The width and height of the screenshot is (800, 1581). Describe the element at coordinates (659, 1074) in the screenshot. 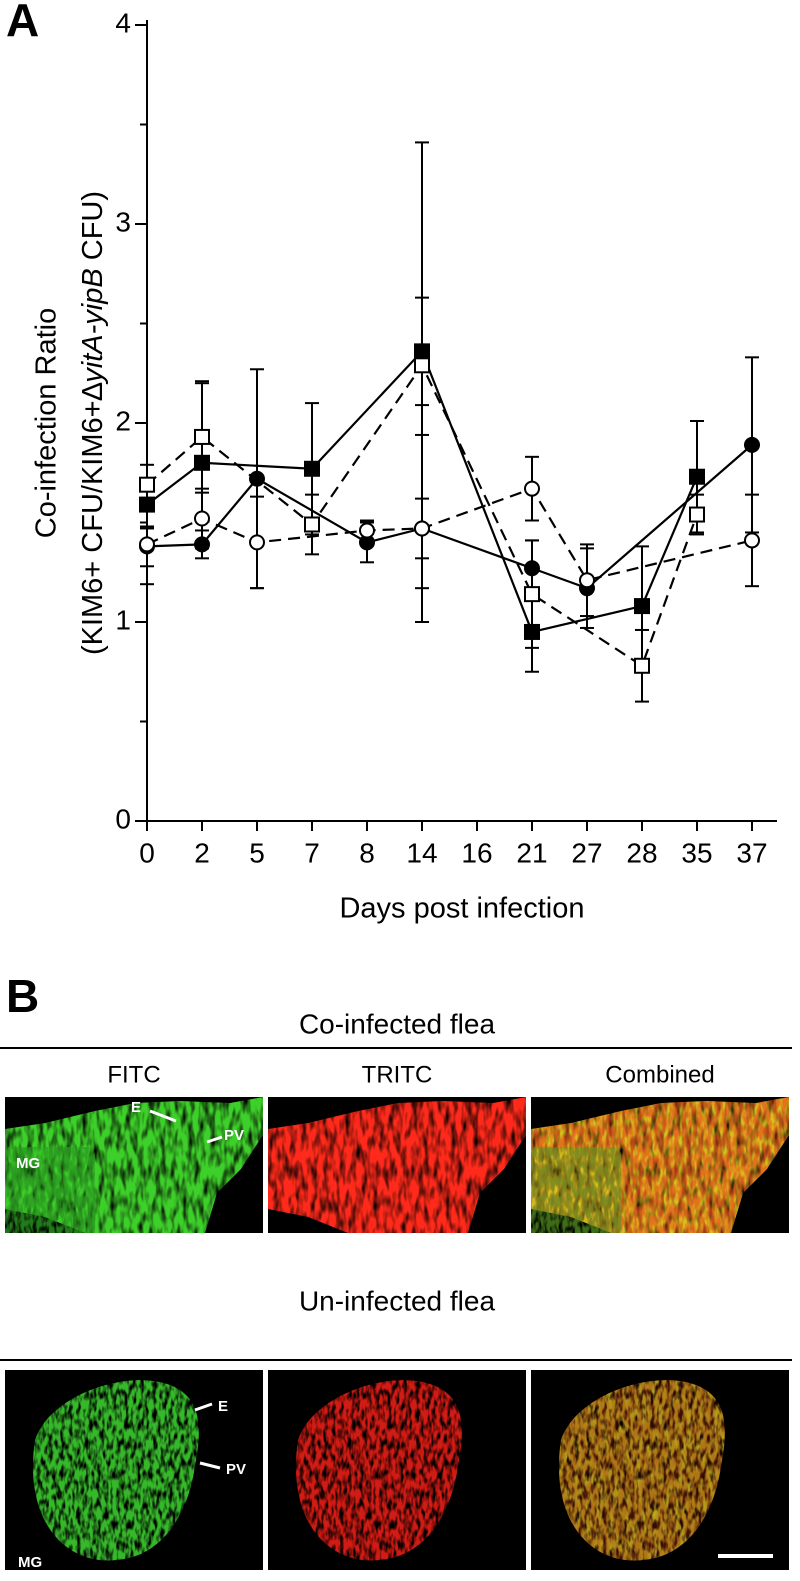

I see `column-header: Combined` at that location.